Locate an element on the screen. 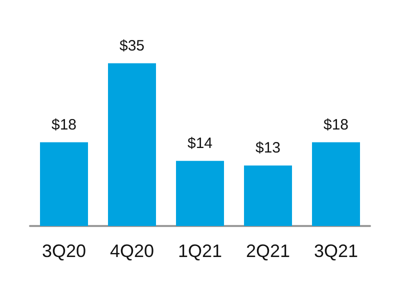 Image resolution: width=400 pixels, height=300 pixels. data-label: $35 is located at coordinates (132, 45).